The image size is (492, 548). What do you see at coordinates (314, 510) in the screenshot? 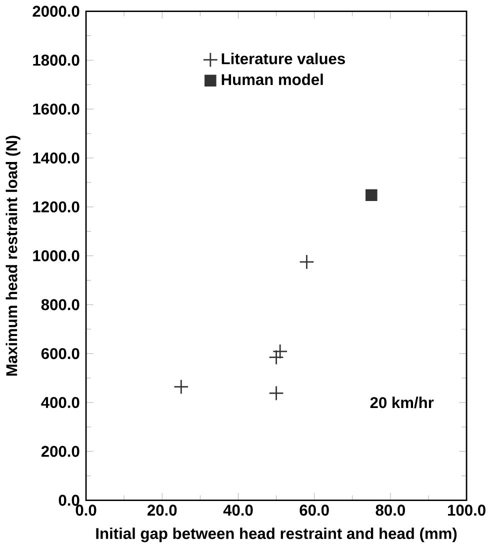
I see `x-tick-label: 60.0` at bounding box center [314, 510].